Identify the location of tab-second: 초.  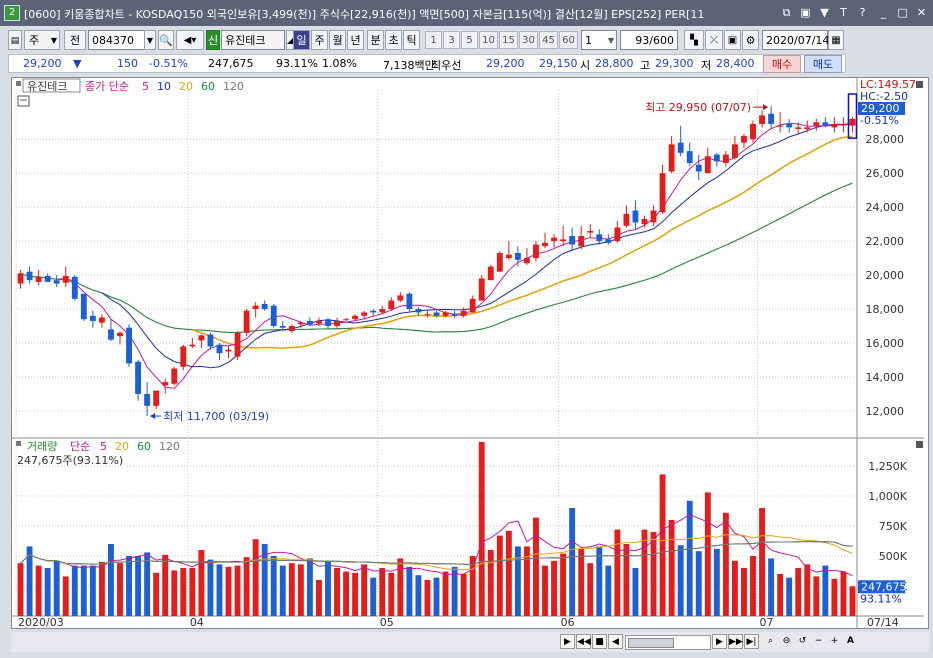
(393, 40).